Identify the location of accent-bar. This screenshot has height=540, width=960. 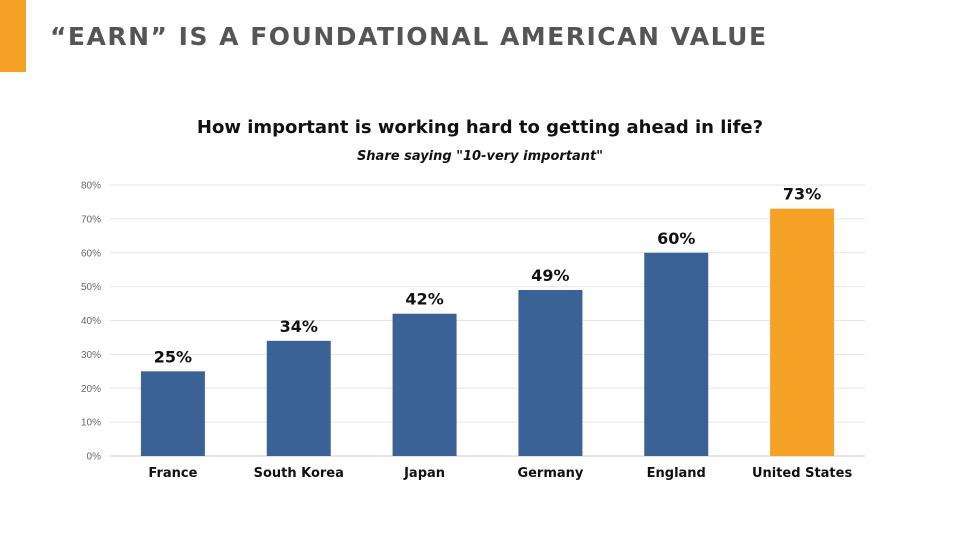
(13, 36).